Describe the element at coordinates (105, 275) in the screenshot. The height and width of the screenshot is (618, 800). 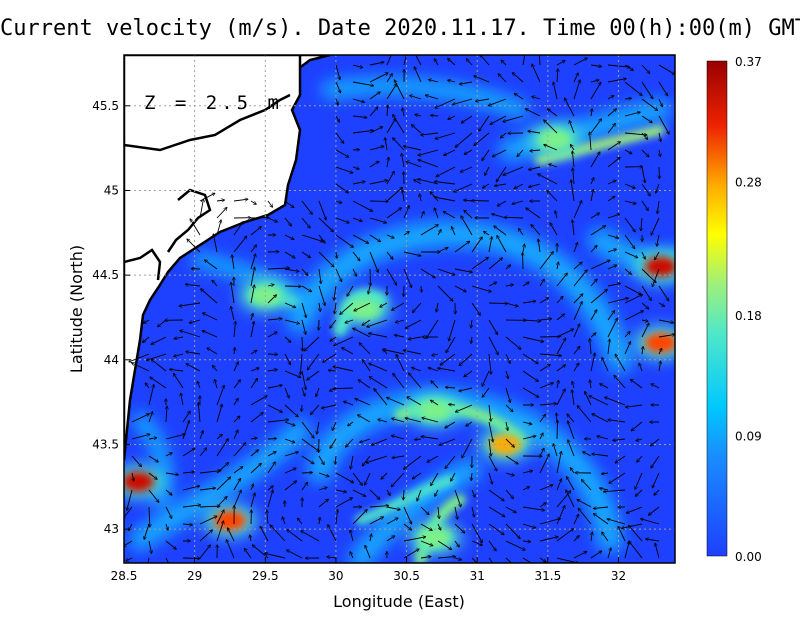
I see `y-tick-label: 44.5` at that location.